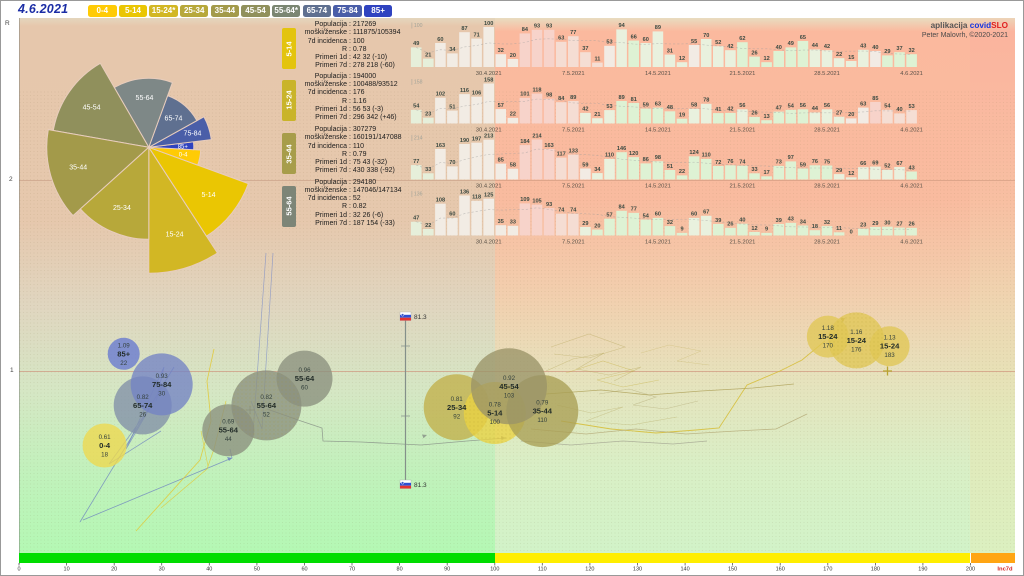 This screenshot has width=1024, height=576. Describe the element at coordinates (634, 100) in the screenshot. I see `svg-text: 81` at that location.